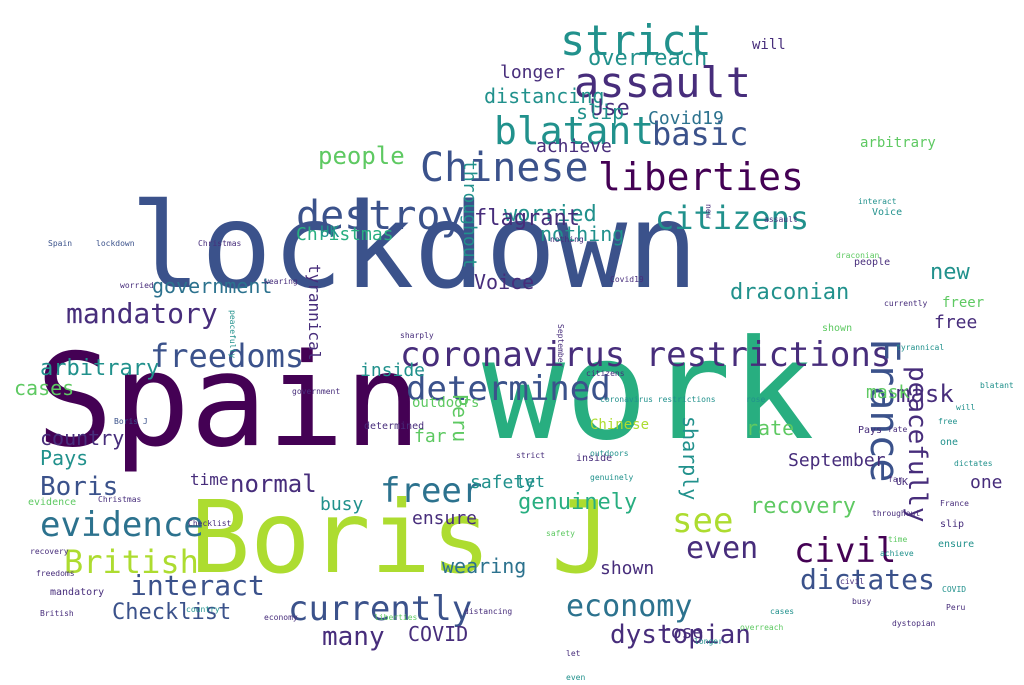 The image size is (1024, 685). Describe the element at coordinates (203, 609) in the screenshot. I see `cloud-word: country` at that location.